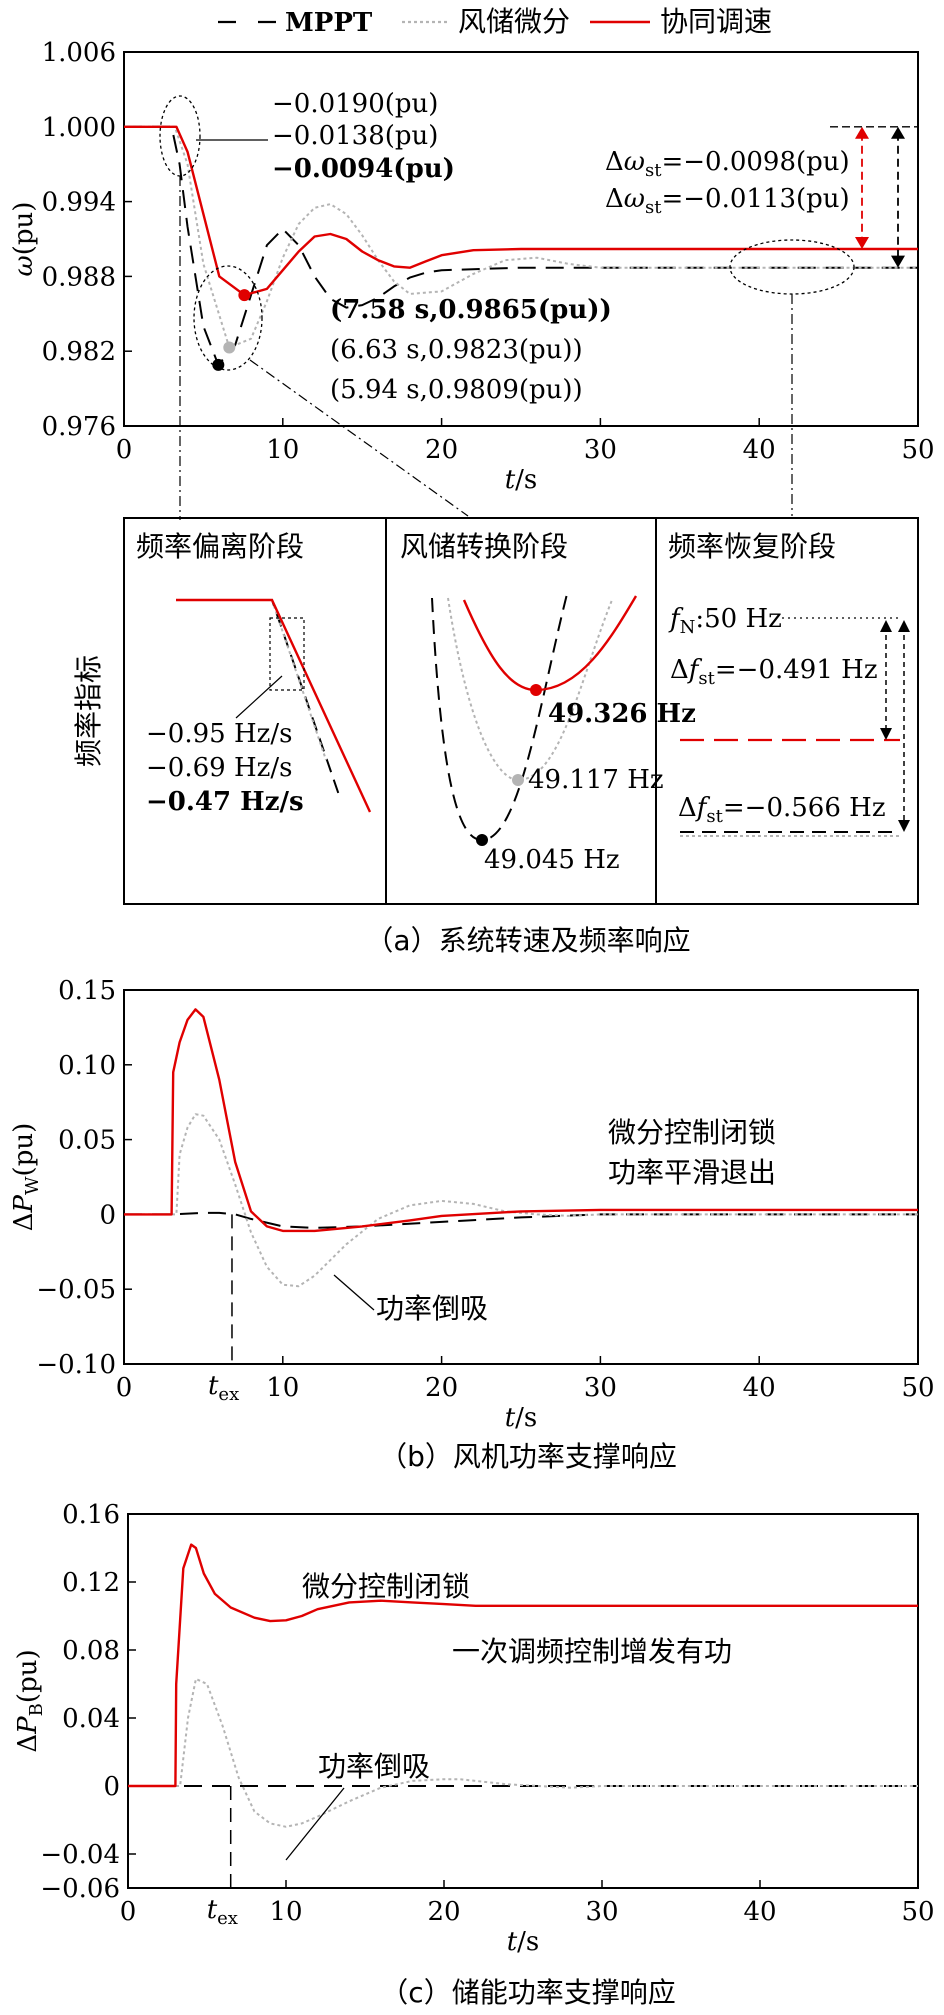  Describe the element at coordinates (219, 734) in the screenshot. I see `zoom-rocof-mppt: −0.95 Hz/s` at that location.